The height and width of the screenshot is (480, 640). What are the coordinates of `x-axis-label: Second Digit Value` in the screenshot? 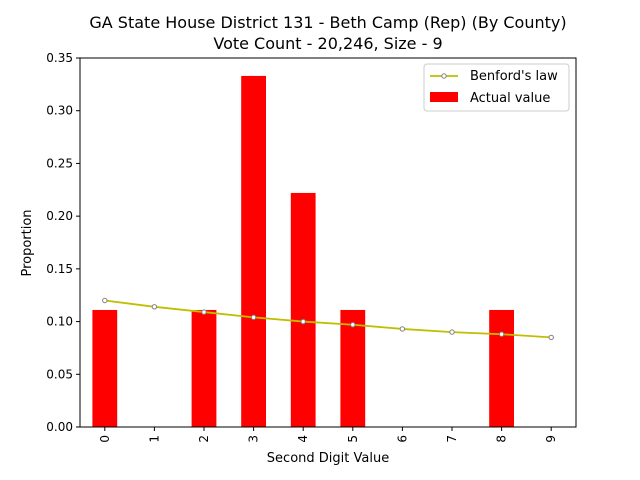 It's located at (328, 458).